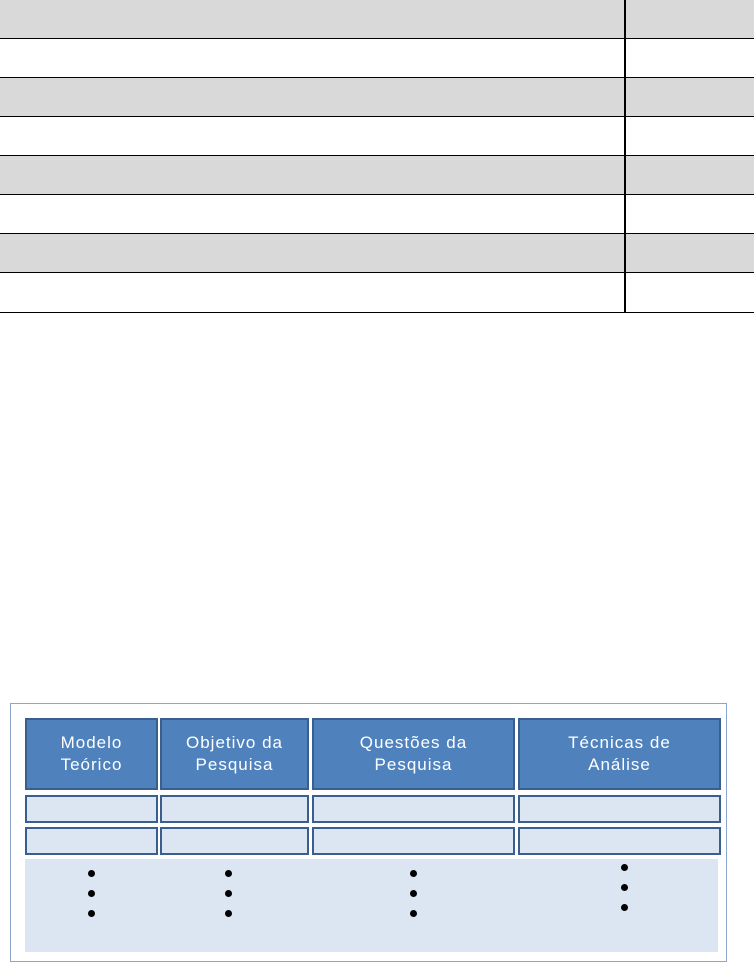 The image size is (754, 964). Describe the element at coordinates (619, 754) in the screenshot. I see `header-tecnicas-analise: Técnicas de Análise` at that location.